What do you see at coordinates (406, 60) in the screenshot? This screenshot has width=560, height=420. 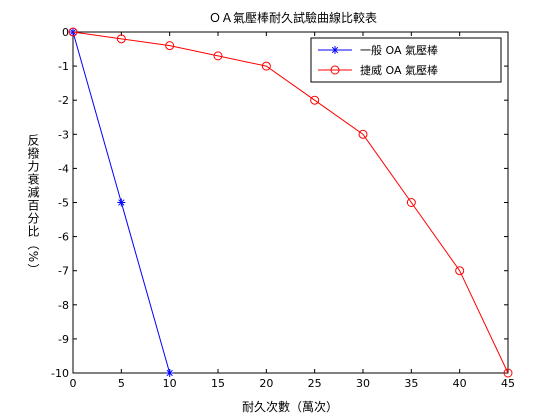 I see `legend-box` at bounding box center [406, 60].